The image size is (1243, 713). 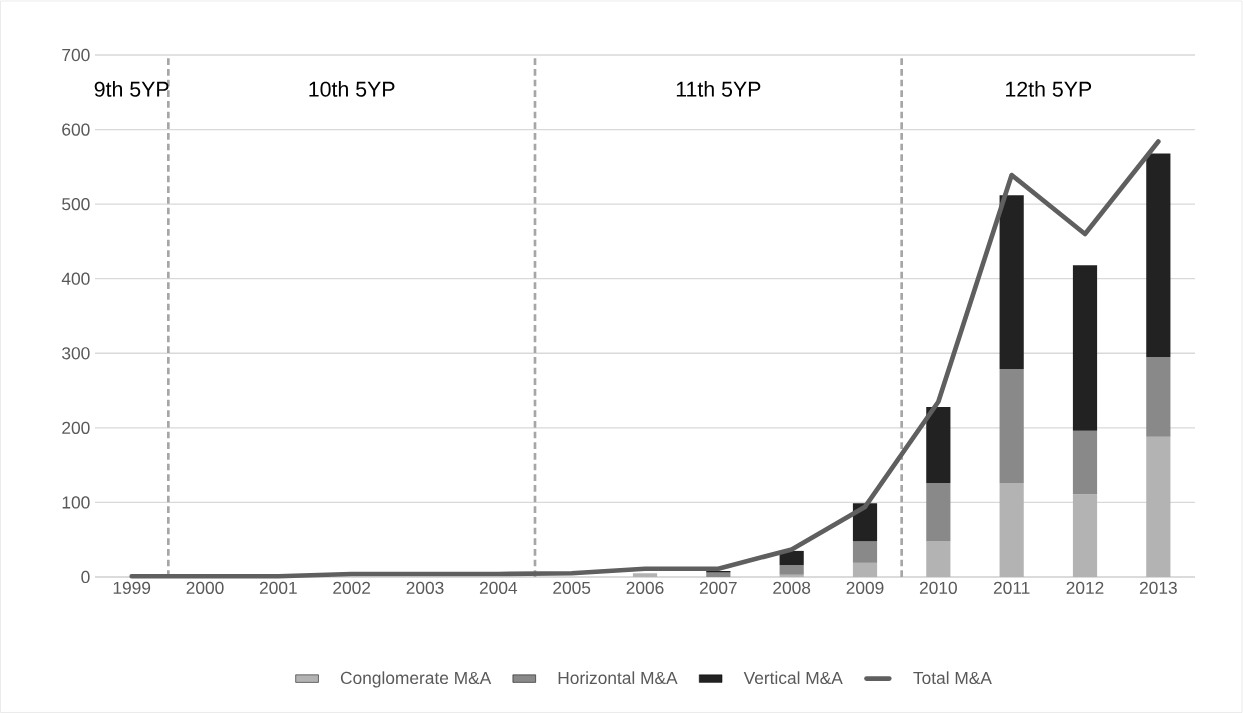 What do you see at coordinates (85, 577) in the screenshot?
I see `y-tick-label: 0` at bounding box center [85, 577].